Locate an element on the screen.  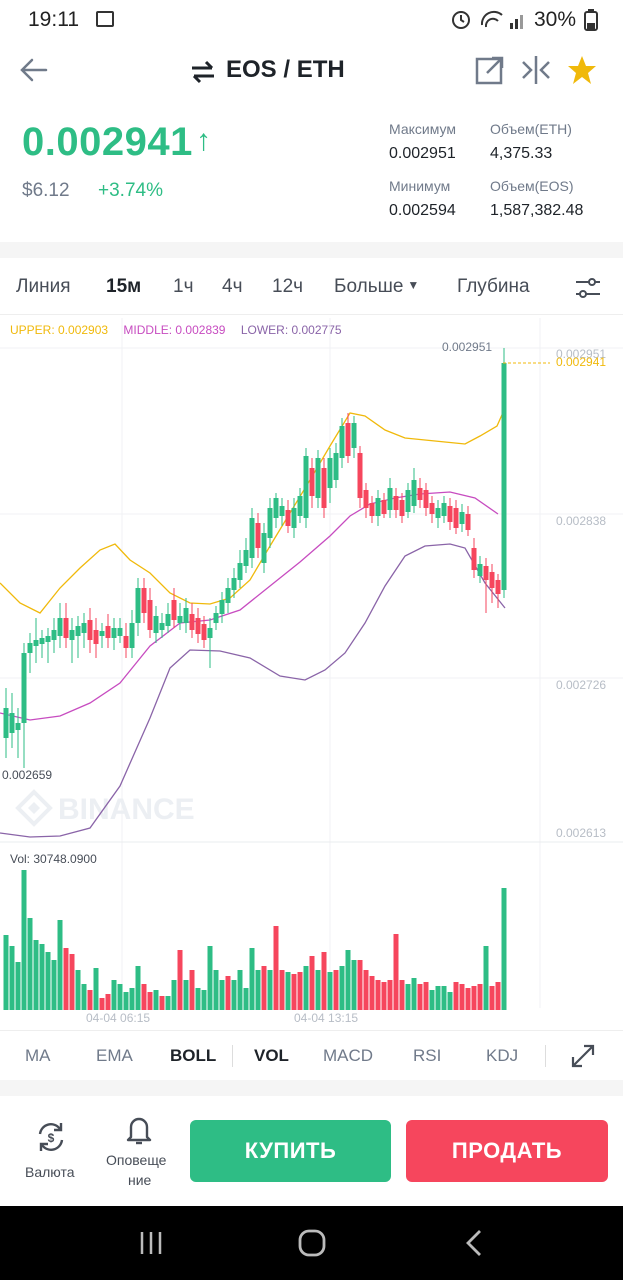
alert-label-line1: Оповеще is located at coordinates (136, 1160).